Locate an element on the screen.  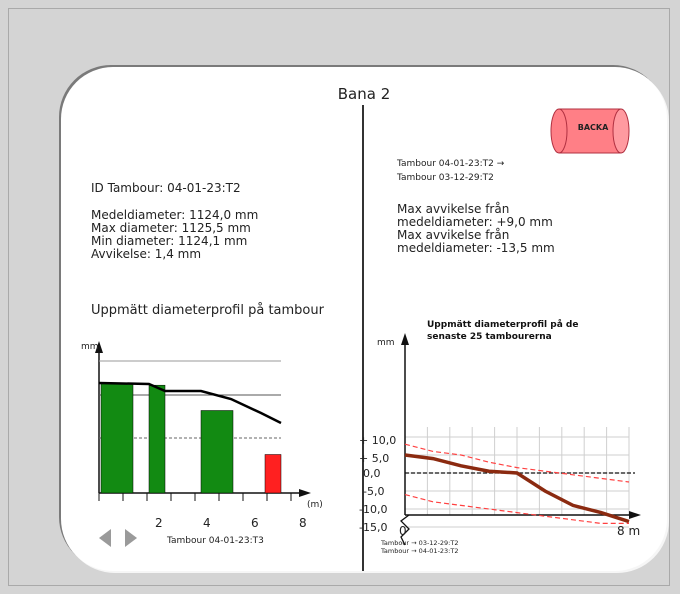
x-tick-8: 8 is located at coordinates (303, 523).